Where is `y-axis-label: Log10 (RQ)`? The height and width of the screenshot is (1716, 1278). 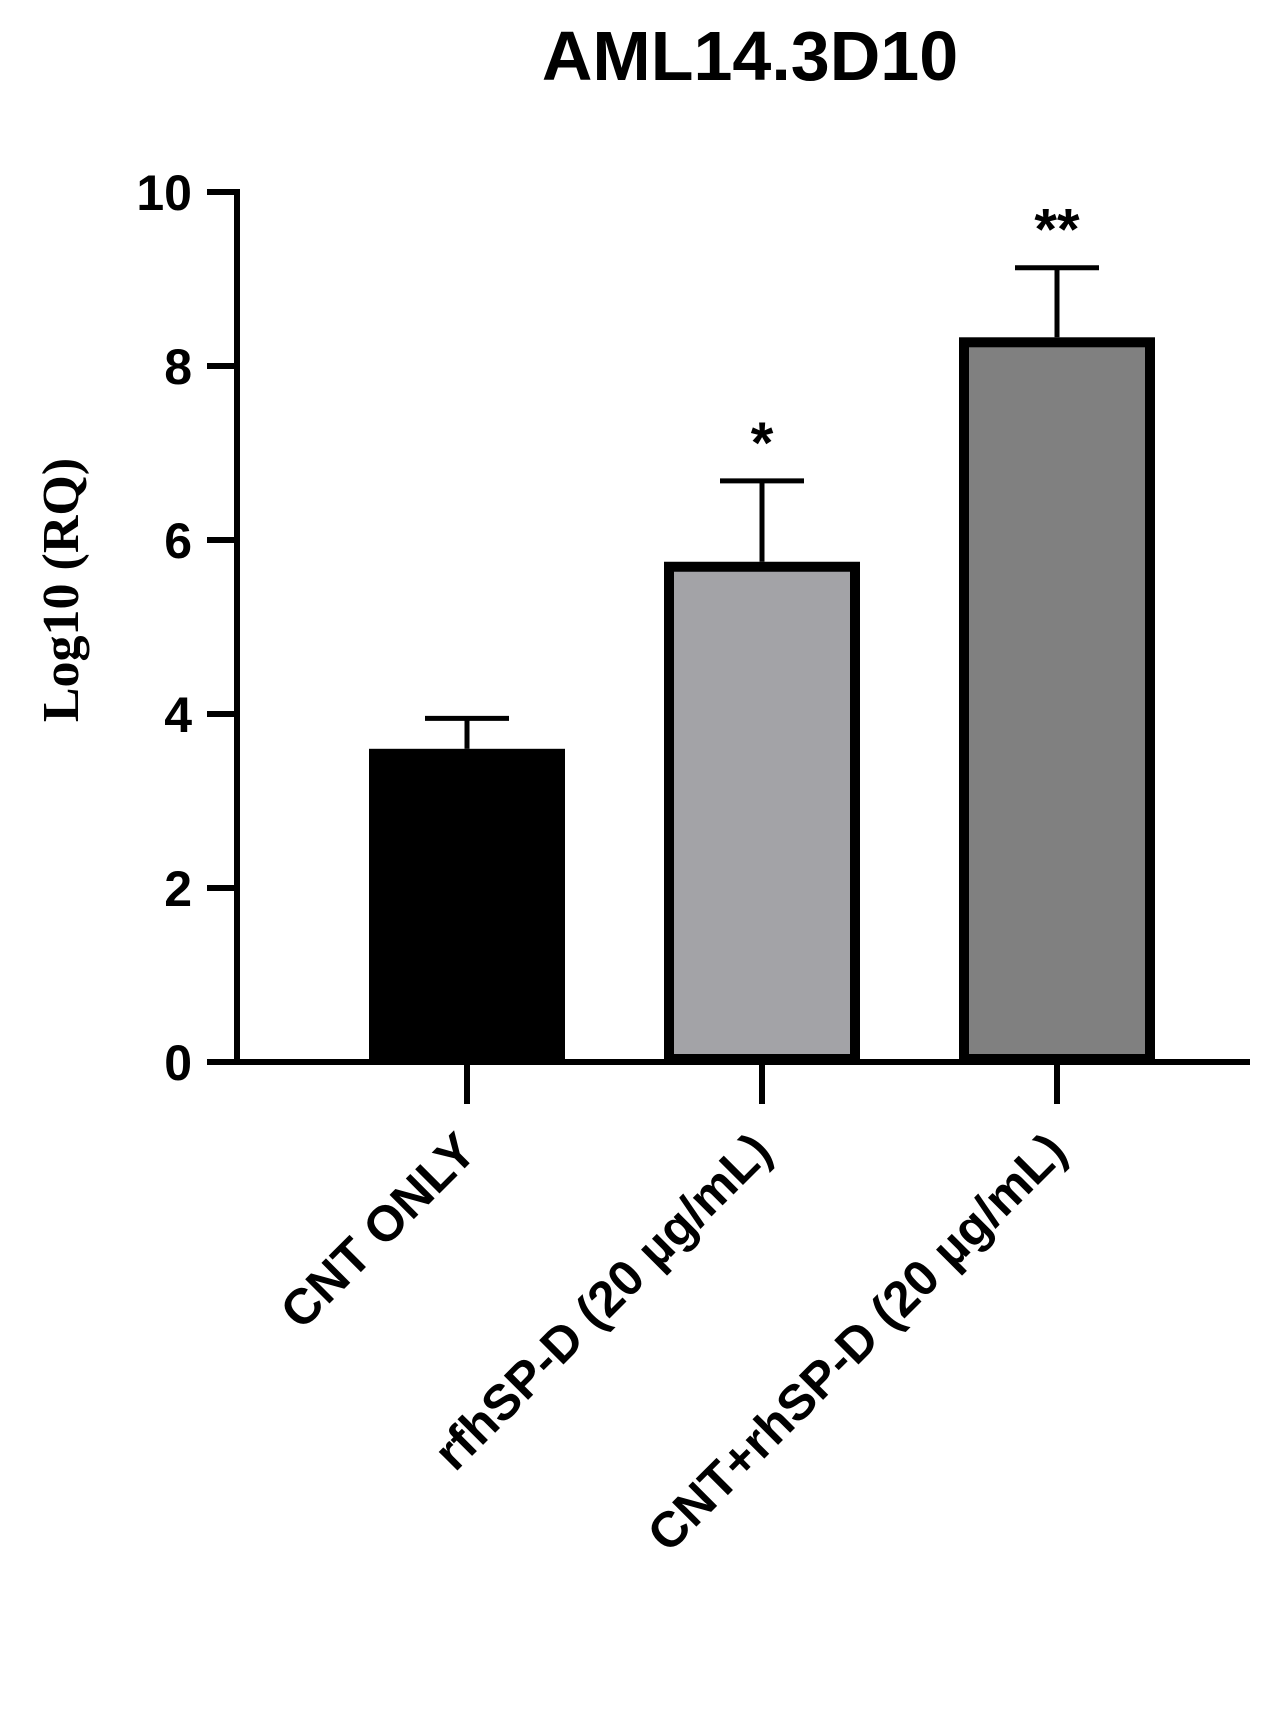 y-axis-label: Log10 (RQ) is located at coordinates (61, 590).